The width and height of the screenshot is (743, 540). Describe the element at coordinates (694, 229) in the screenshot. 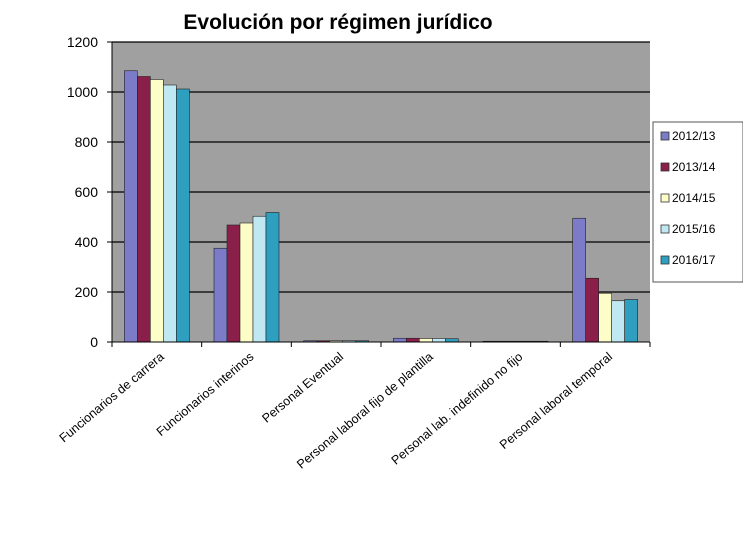

I see `legend-label: 2015/16` at that location.